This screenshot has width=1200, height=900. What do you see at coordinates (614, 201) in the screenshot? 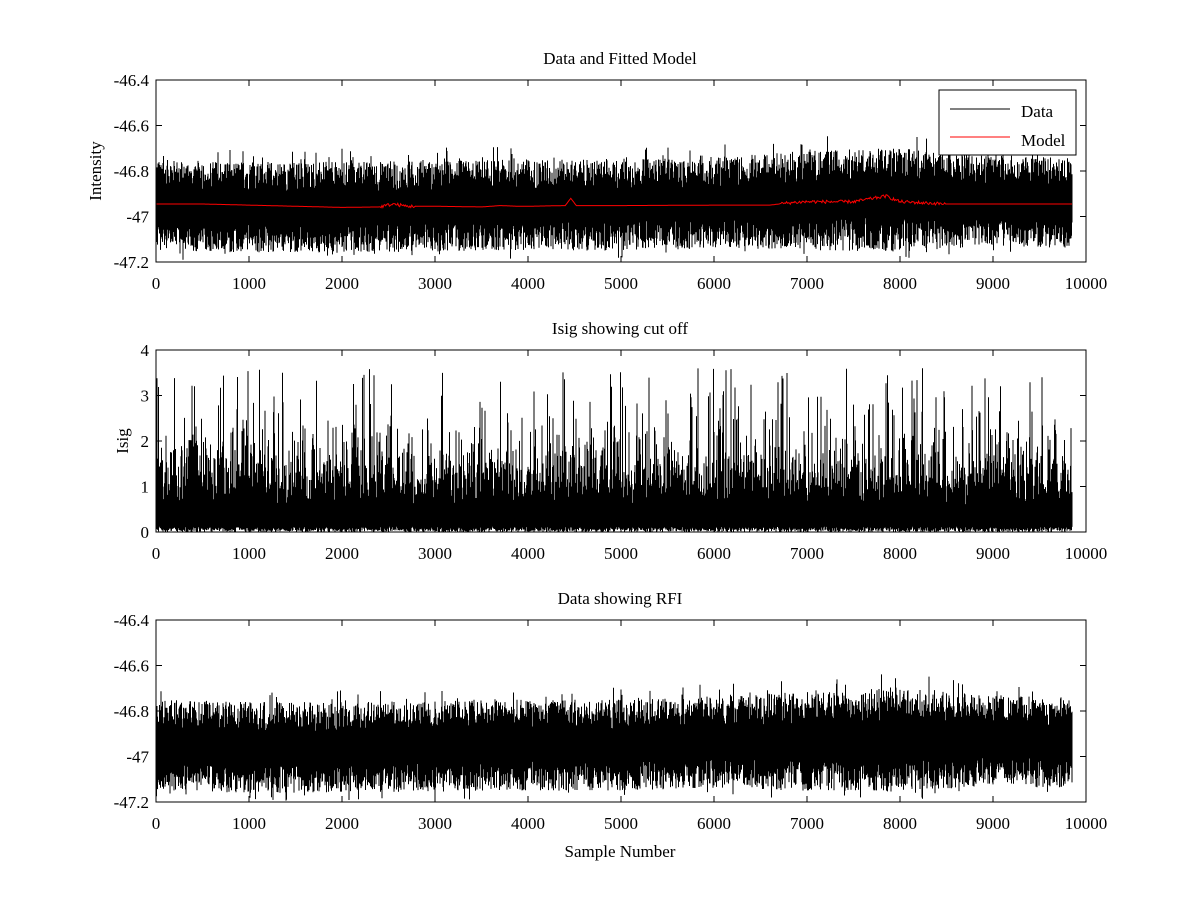
I see `series-line-model` at bounding box center [614, 201].